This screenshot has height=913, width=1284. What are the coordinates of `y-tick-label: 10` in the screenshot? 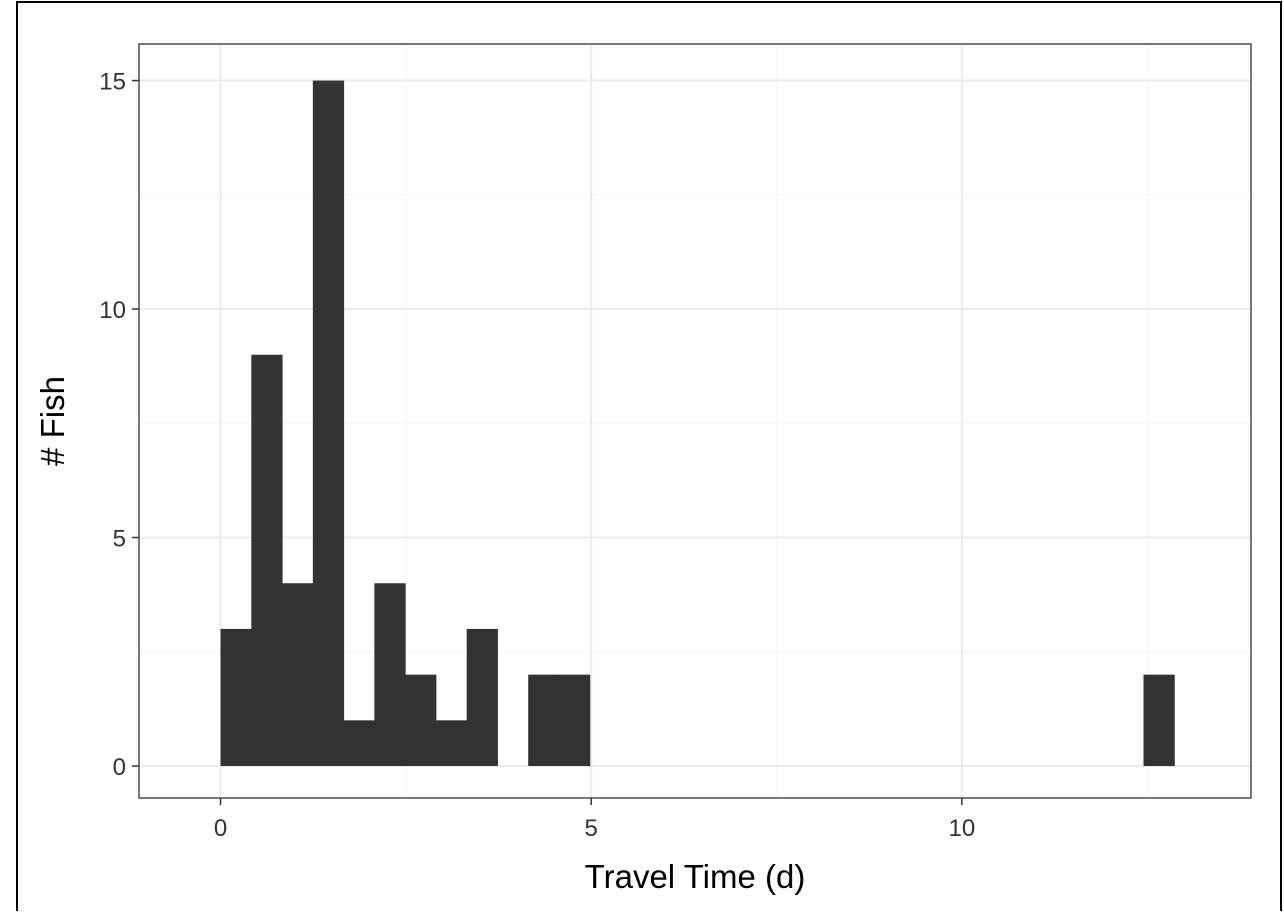 It's located at (112, 310).